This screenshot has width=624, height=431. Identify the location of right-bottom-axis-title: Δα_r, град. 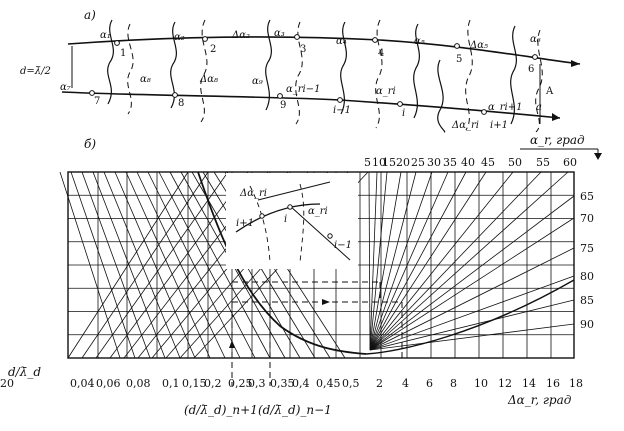
(539, 400).